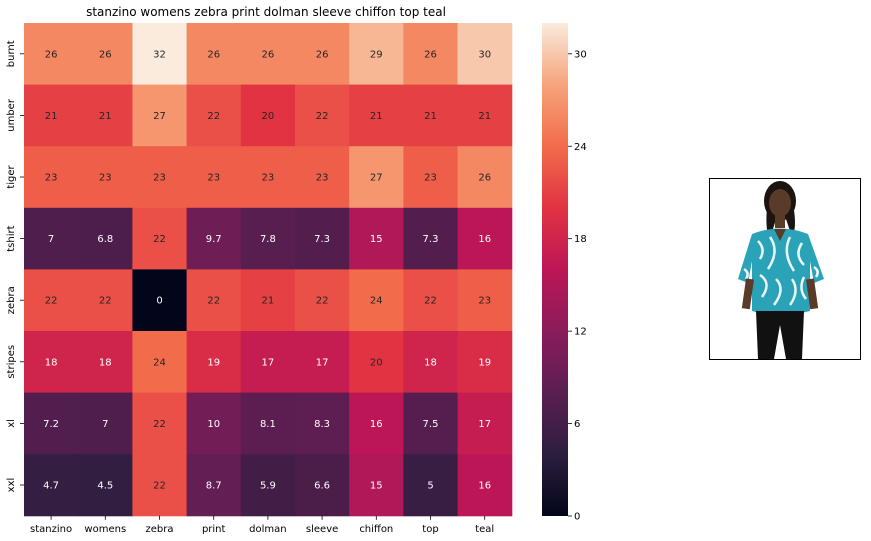 This screenshot has width=871, height=541. Describe the element at coordinates (484, 54) in the screenshot. I see `cell-value-label: 30` at that location.